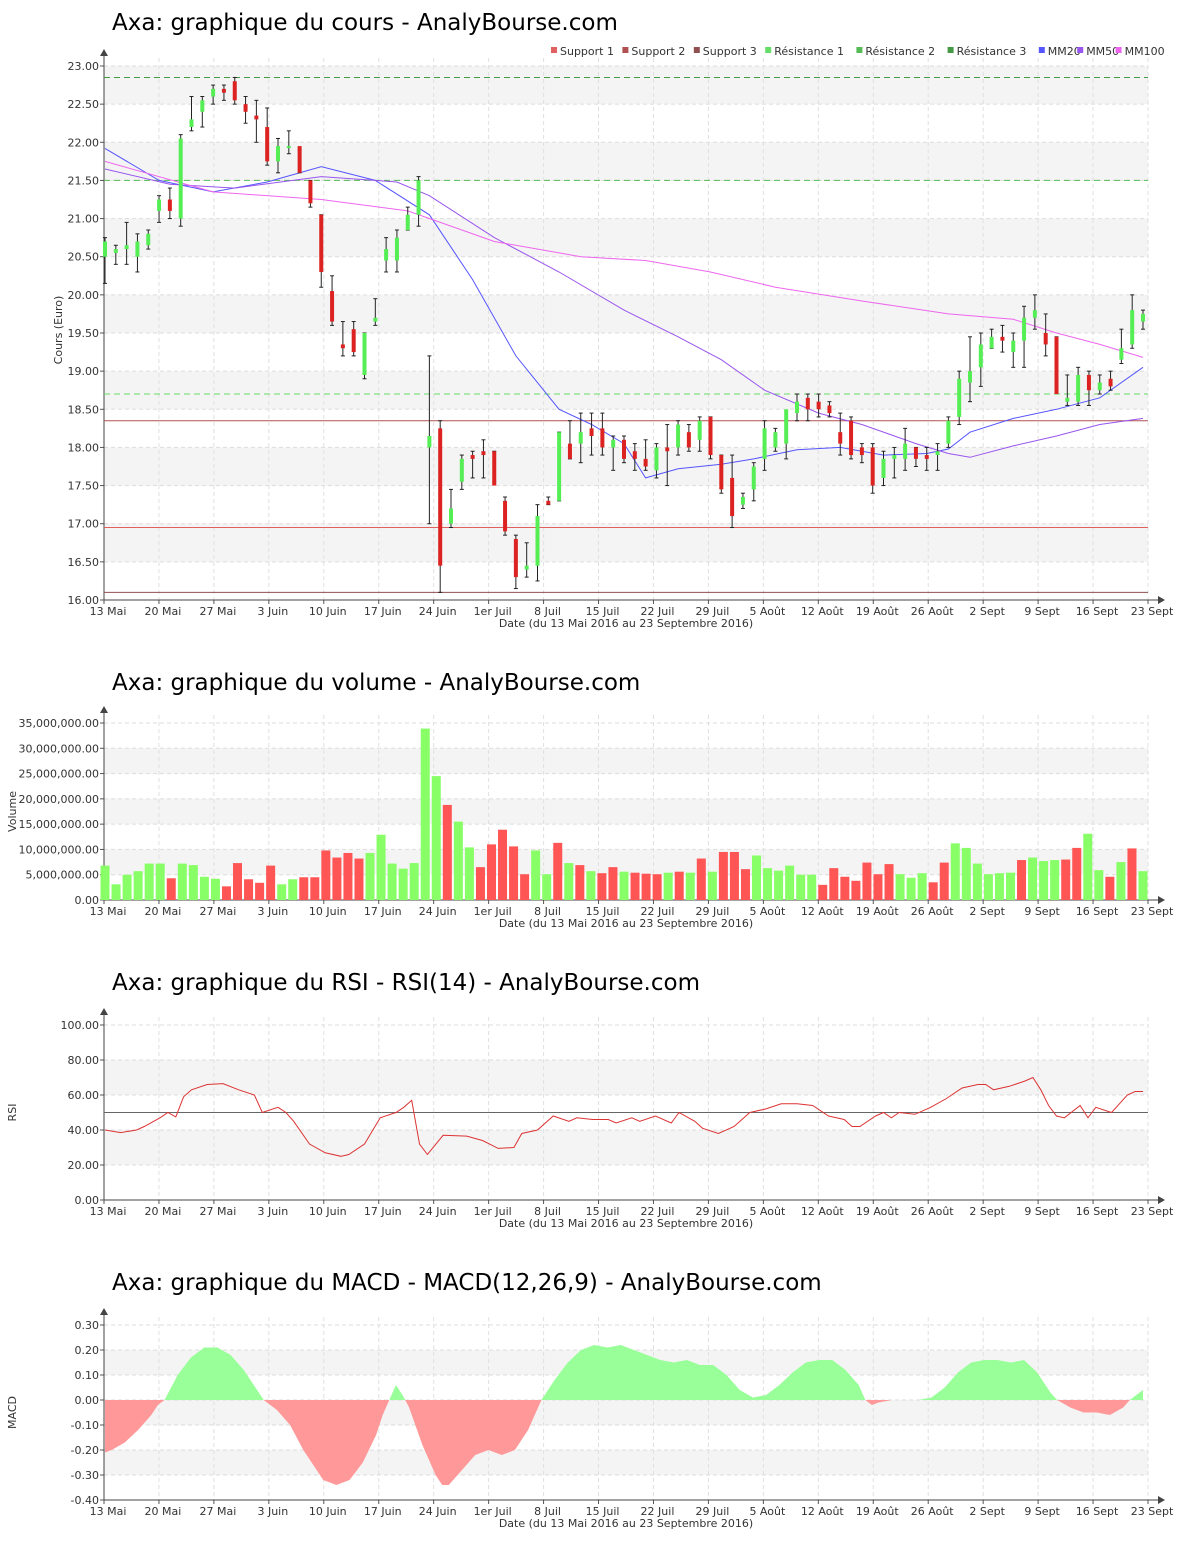  What do you see at coordinates (59, 774) in the screenshot?
I see `y-tick-label: 25,000,000.00` at bounding box center [59, 774].